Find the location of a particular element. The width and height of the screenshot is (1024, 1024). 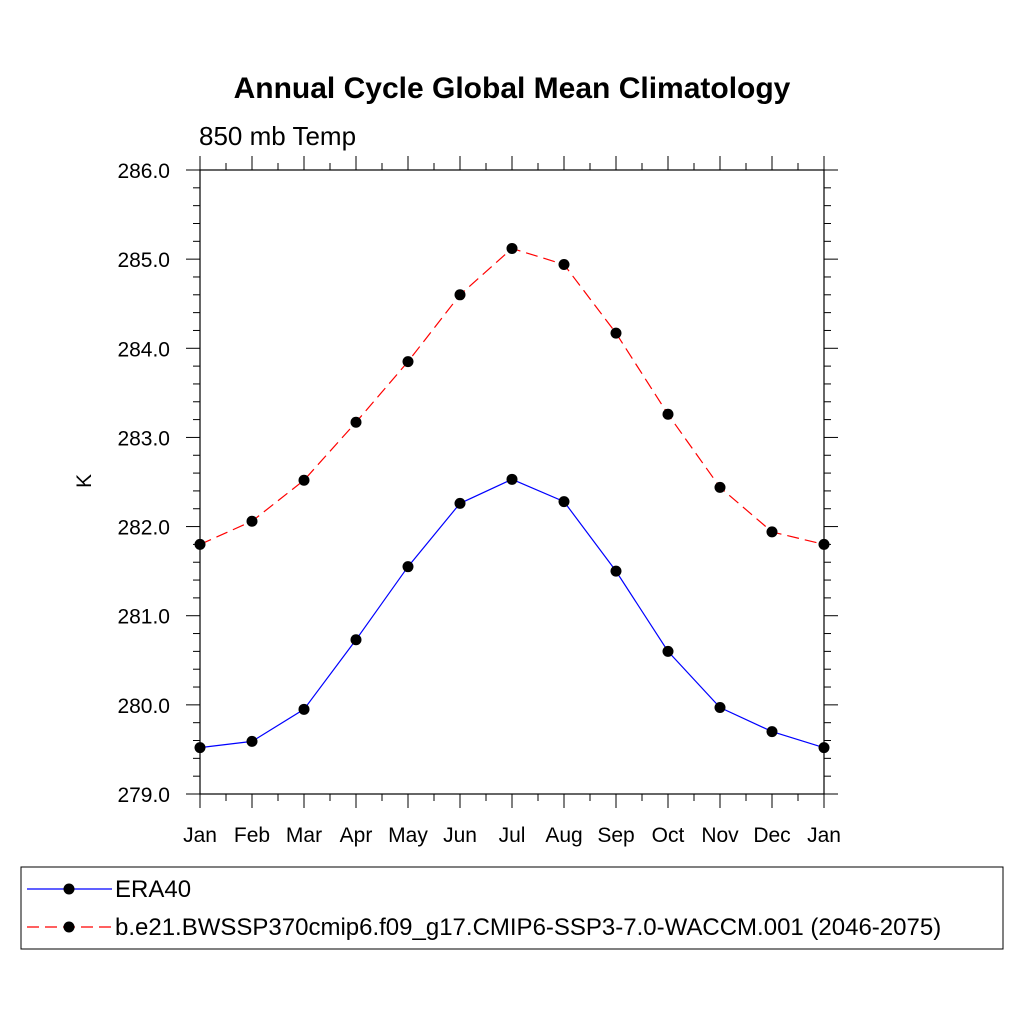

x-tick-label: Jul is located at coordinates (512, 835).